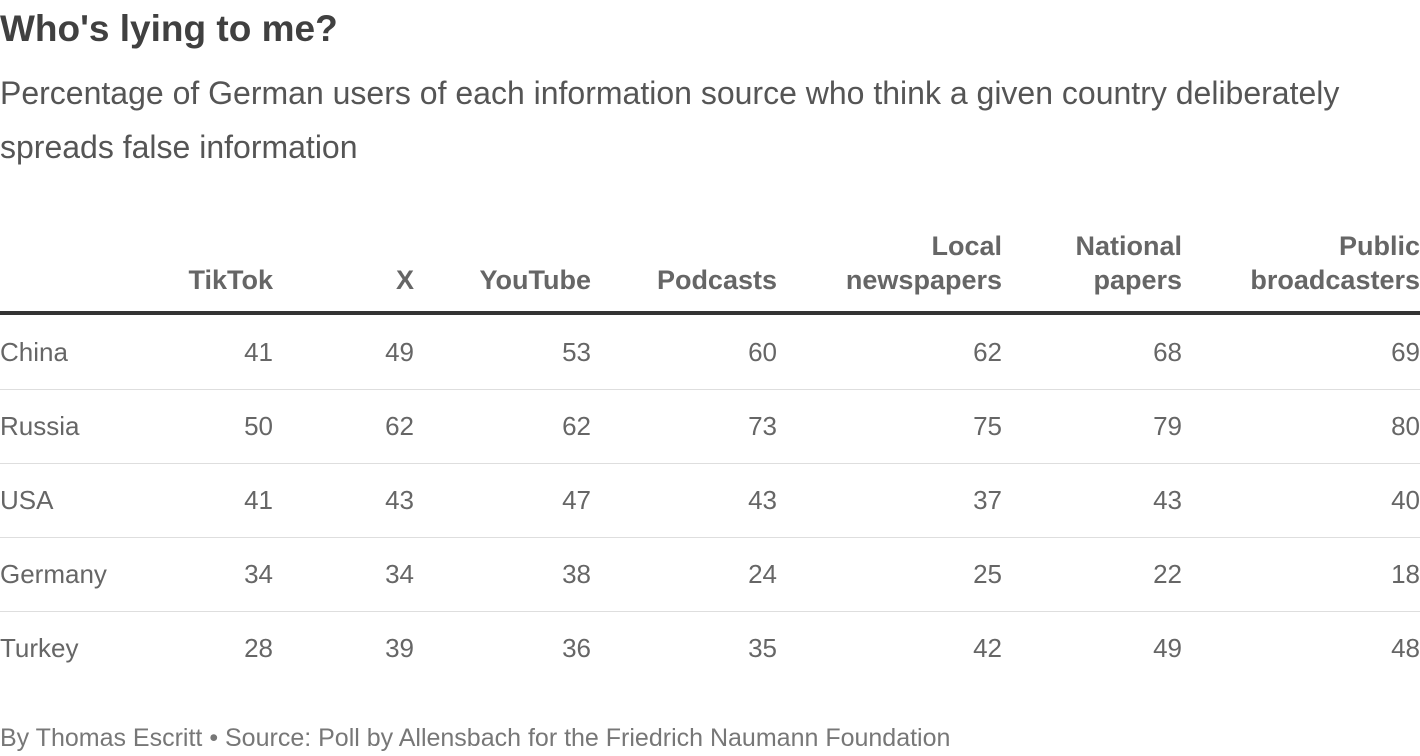 Image resolution: width=1420 pixels, height=756 pixels. Describe the element at coordinates (716, 280) in the screenshot. I see `column-header: Podcasts` at that location.